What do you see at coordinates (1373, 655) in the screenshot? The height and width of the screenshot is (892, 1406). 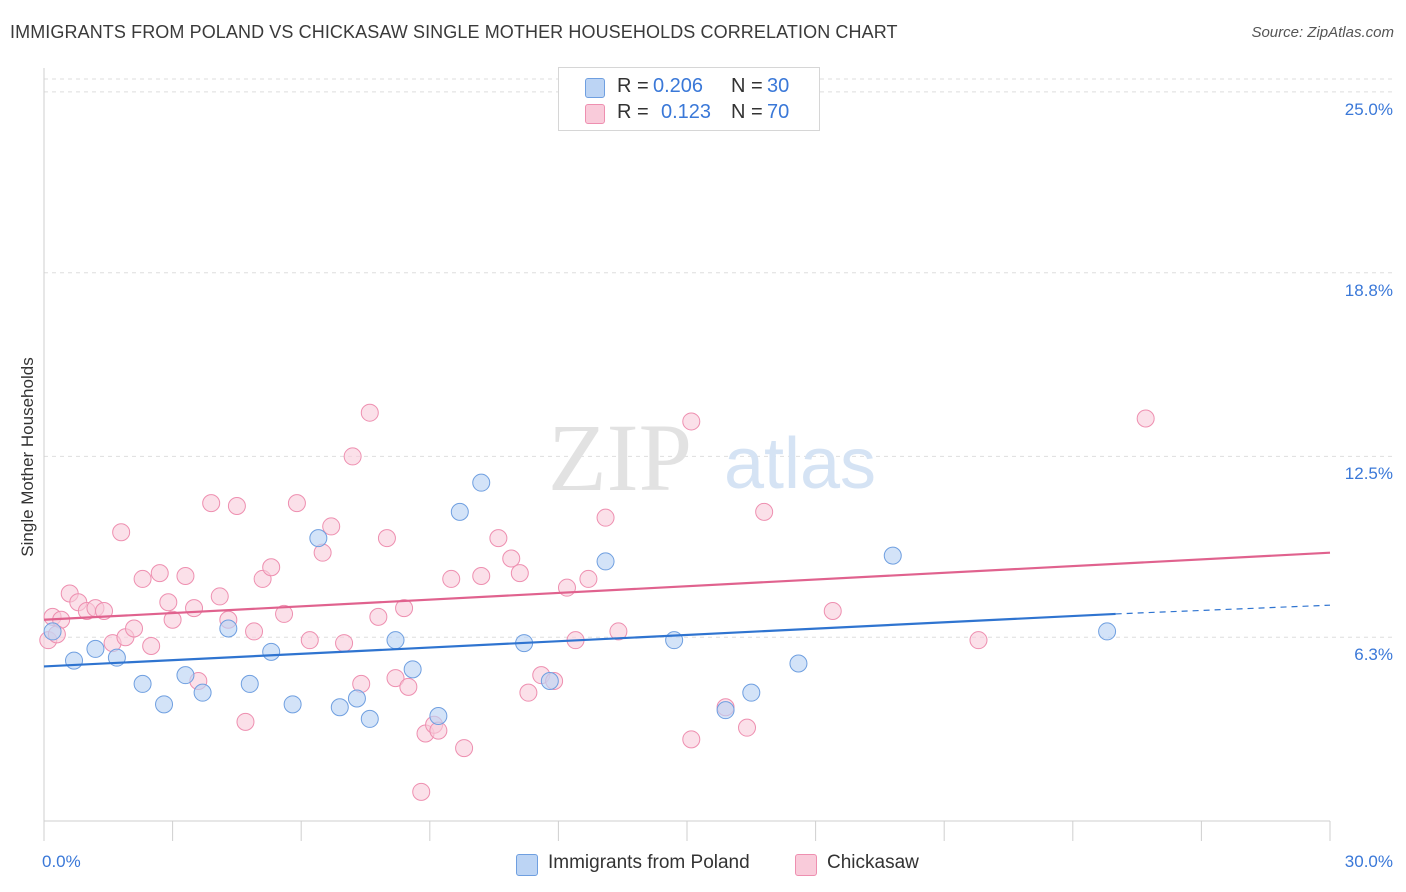 I see `y-tick-label: 6.3%` at bounding box center [1373, 655].